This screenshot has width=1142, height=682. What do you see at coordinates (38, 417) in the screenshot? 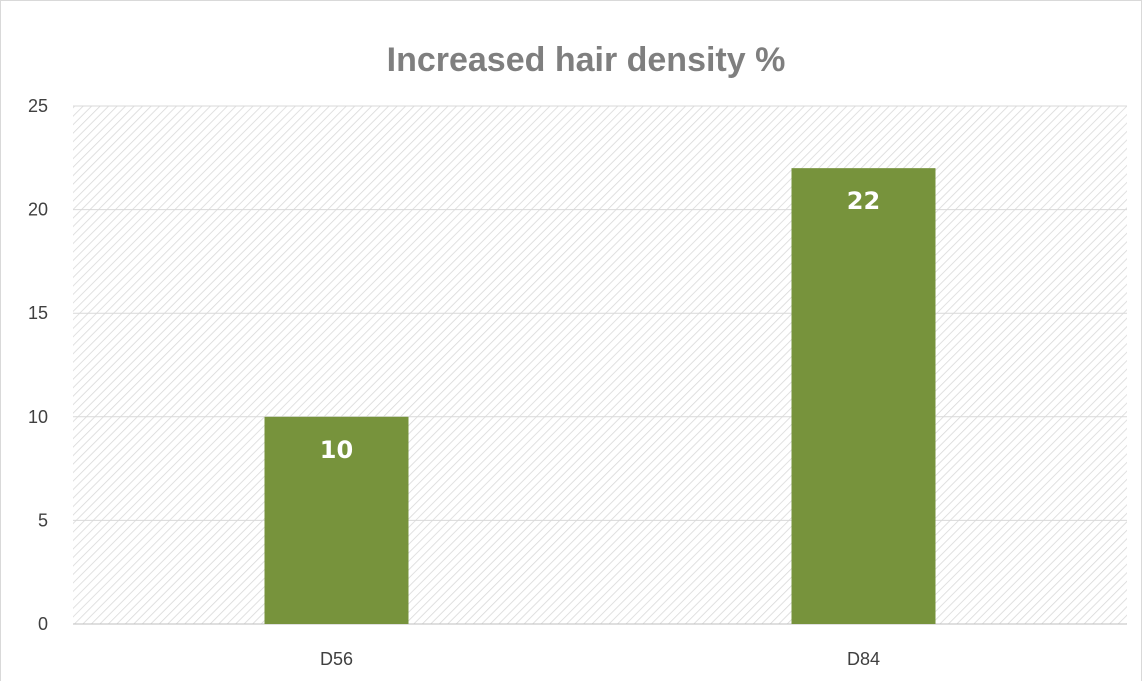
I see `y-tick-label: 10` at bounding box center [38, 417].